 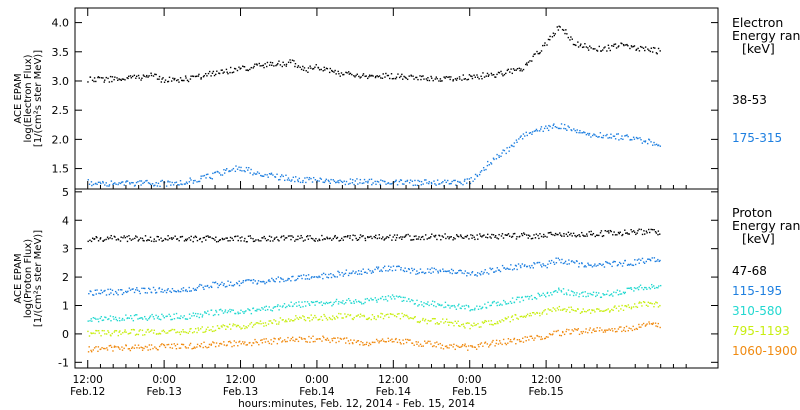 What do you see at coordinates (65, 220) in the screenshot?
I see `y-tick-label: 4` at bounding box center [65, 220].